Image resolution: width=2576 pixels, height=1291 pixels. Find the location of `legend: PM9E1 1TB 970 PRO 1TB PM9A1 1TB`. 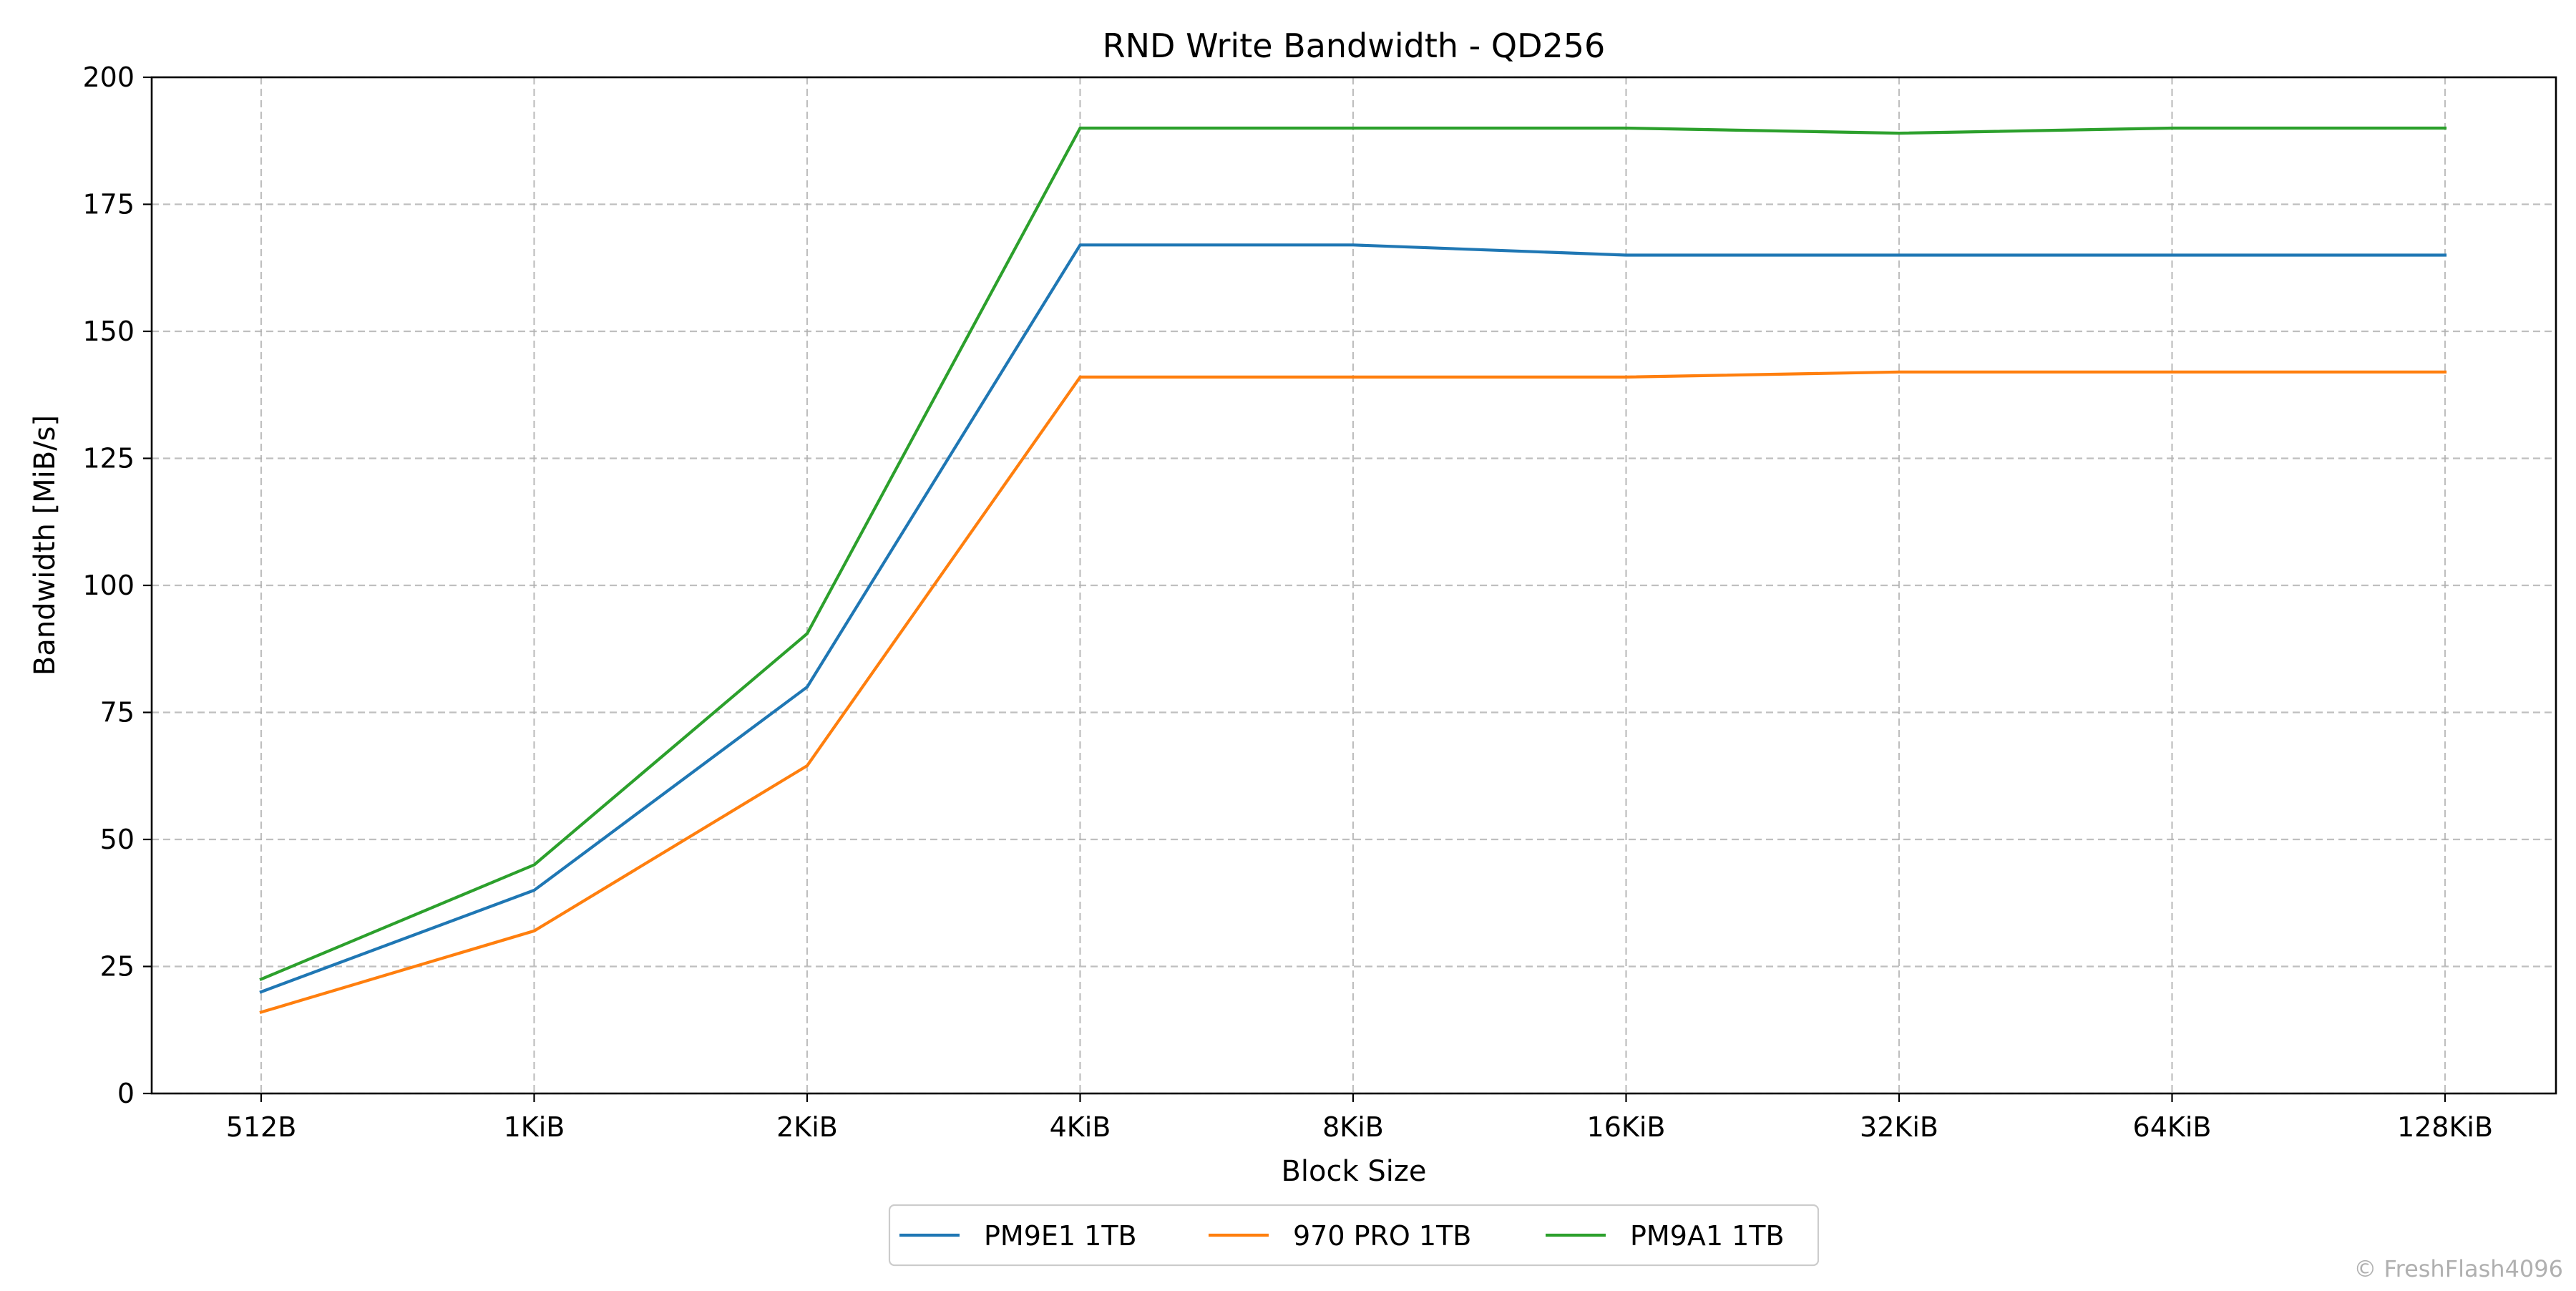

legend: PM9E1 1TB 970 PRO 1TB PM9A1 1TB is located at coordinates (1354, 1235).